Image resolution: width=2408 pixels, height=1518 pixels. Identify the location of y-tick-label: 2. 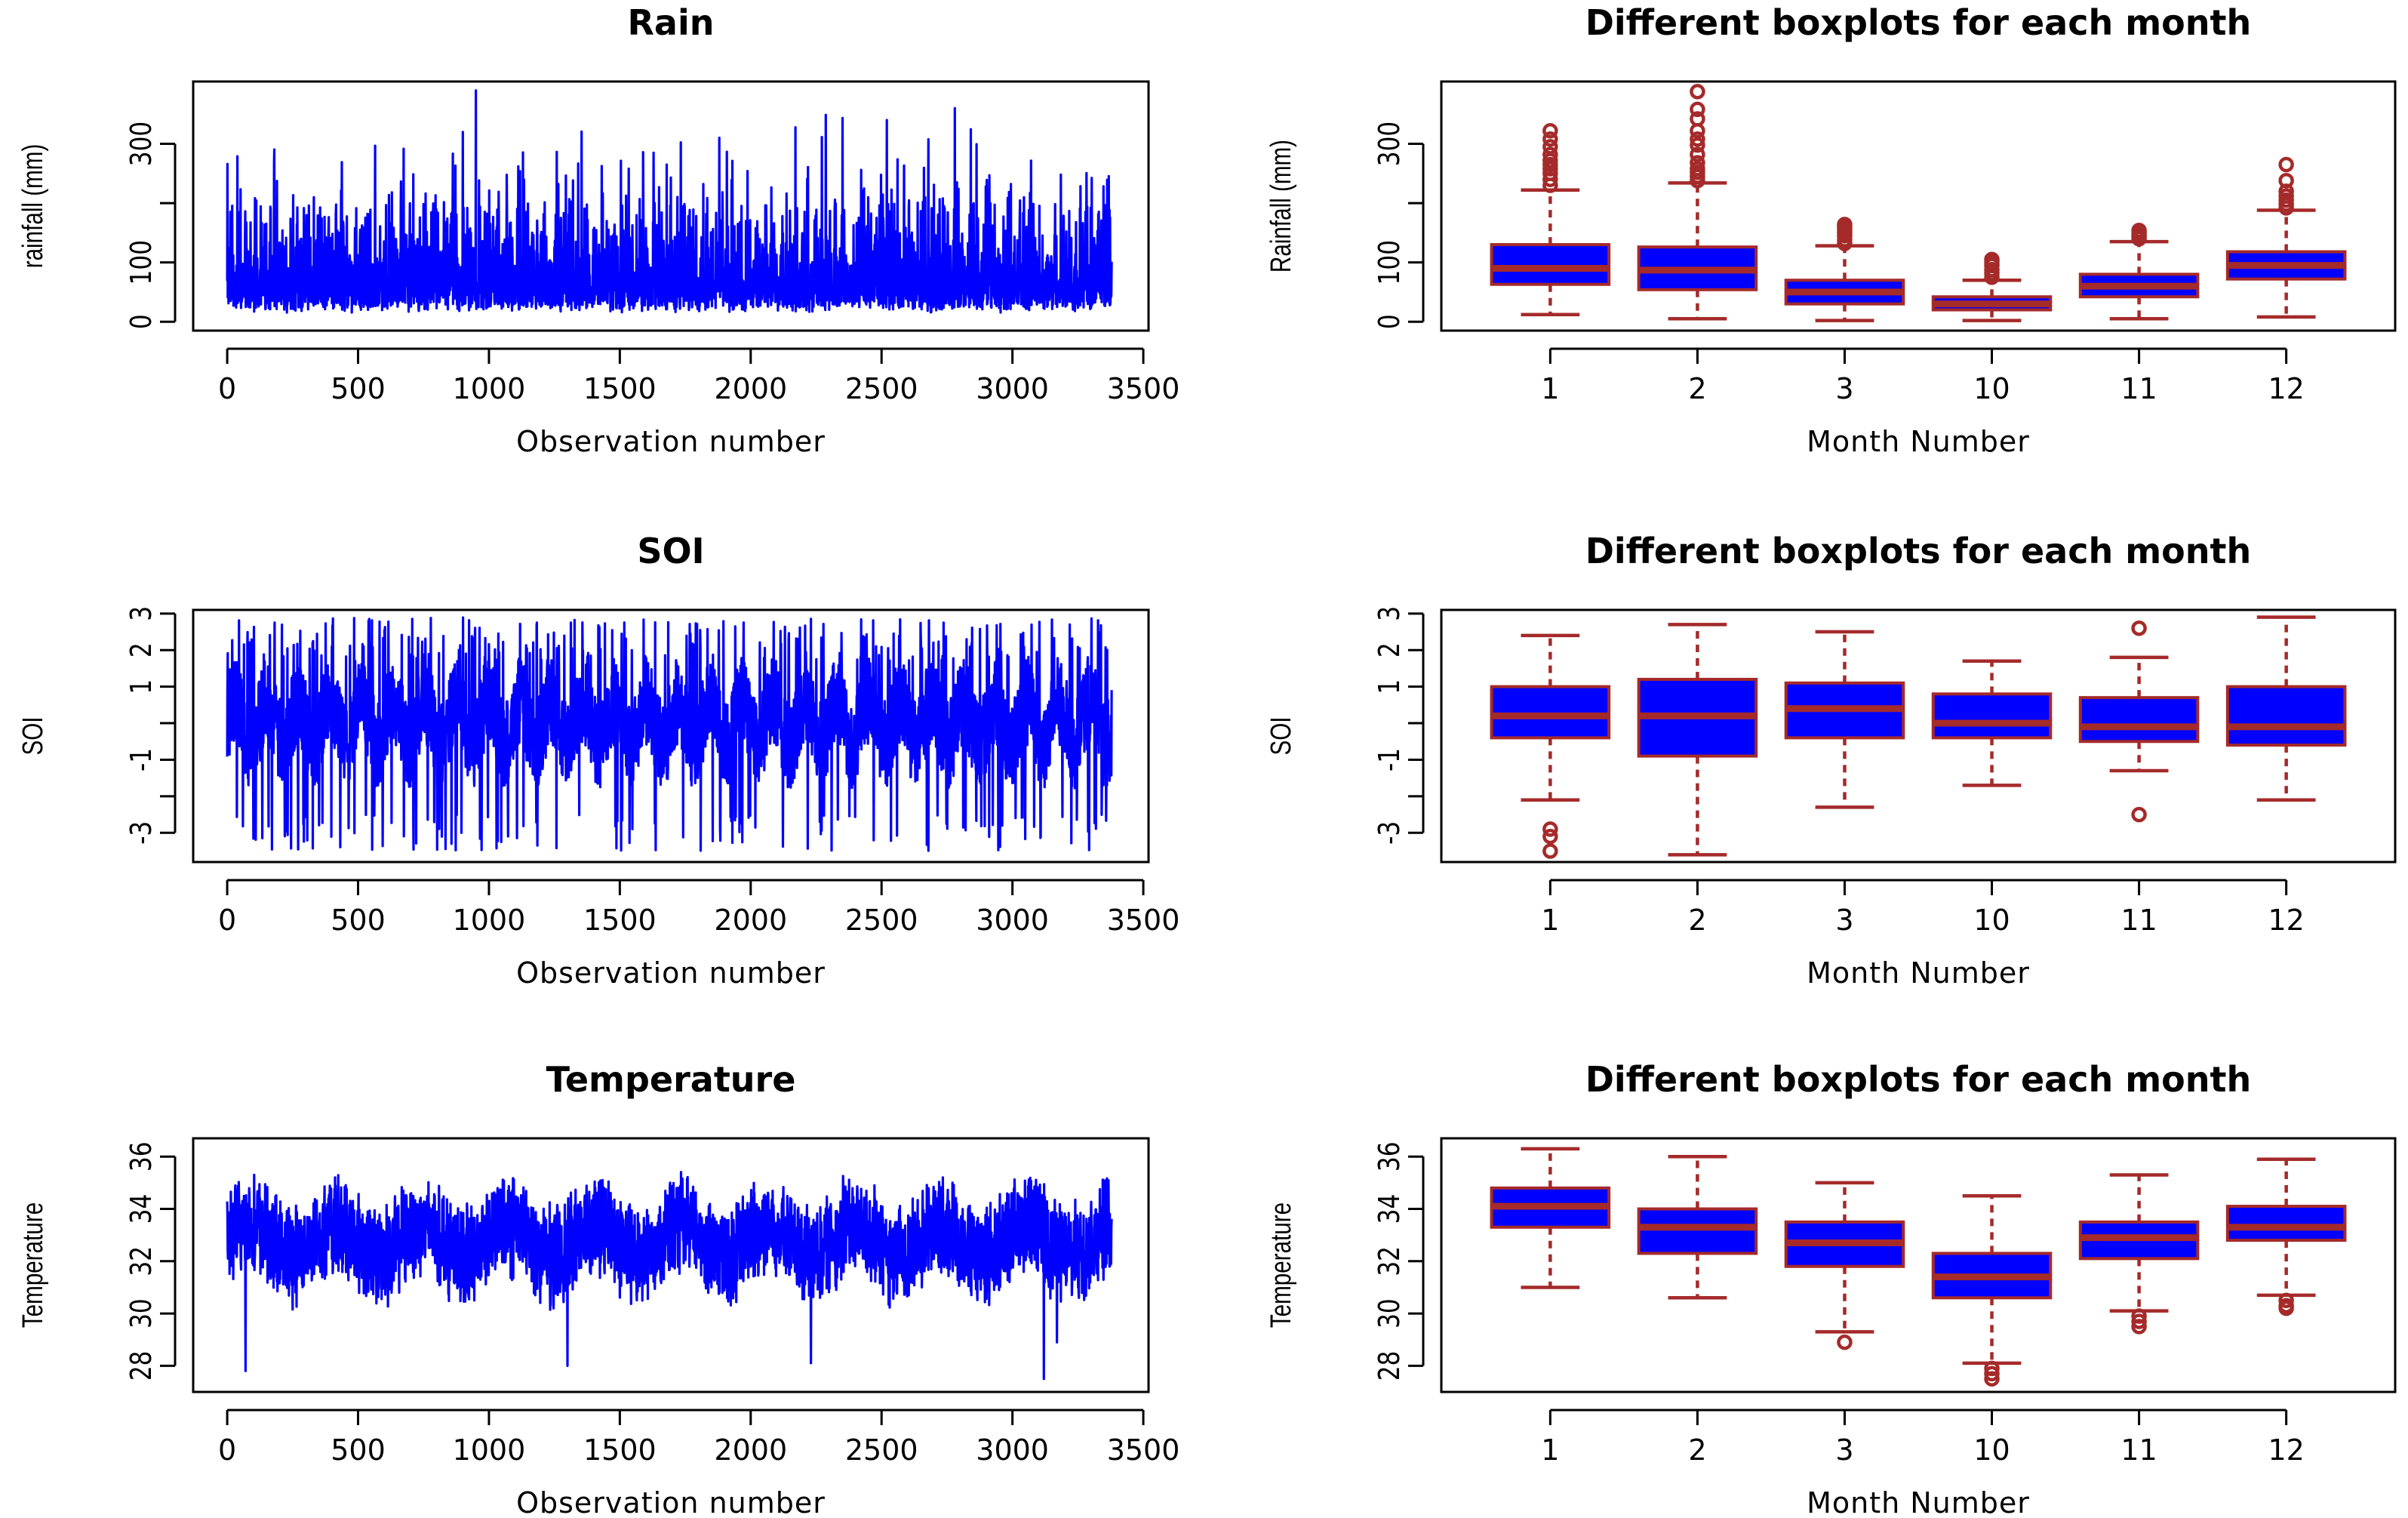
(1390, 649).